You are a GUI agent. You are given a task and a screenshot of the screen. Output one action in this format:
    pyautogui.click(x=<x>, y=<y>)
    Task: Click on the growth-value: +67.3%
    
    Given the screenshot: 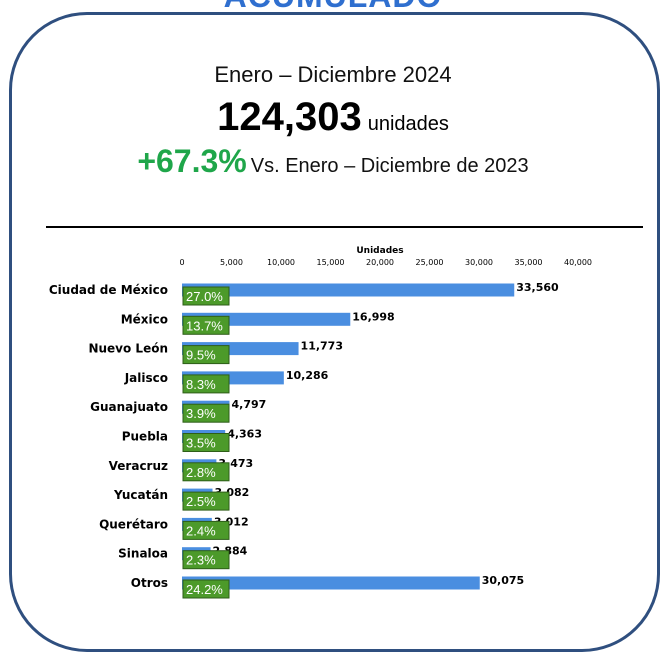 What is the action you would take?
    pyautogui.click(x=192, y=161)
    